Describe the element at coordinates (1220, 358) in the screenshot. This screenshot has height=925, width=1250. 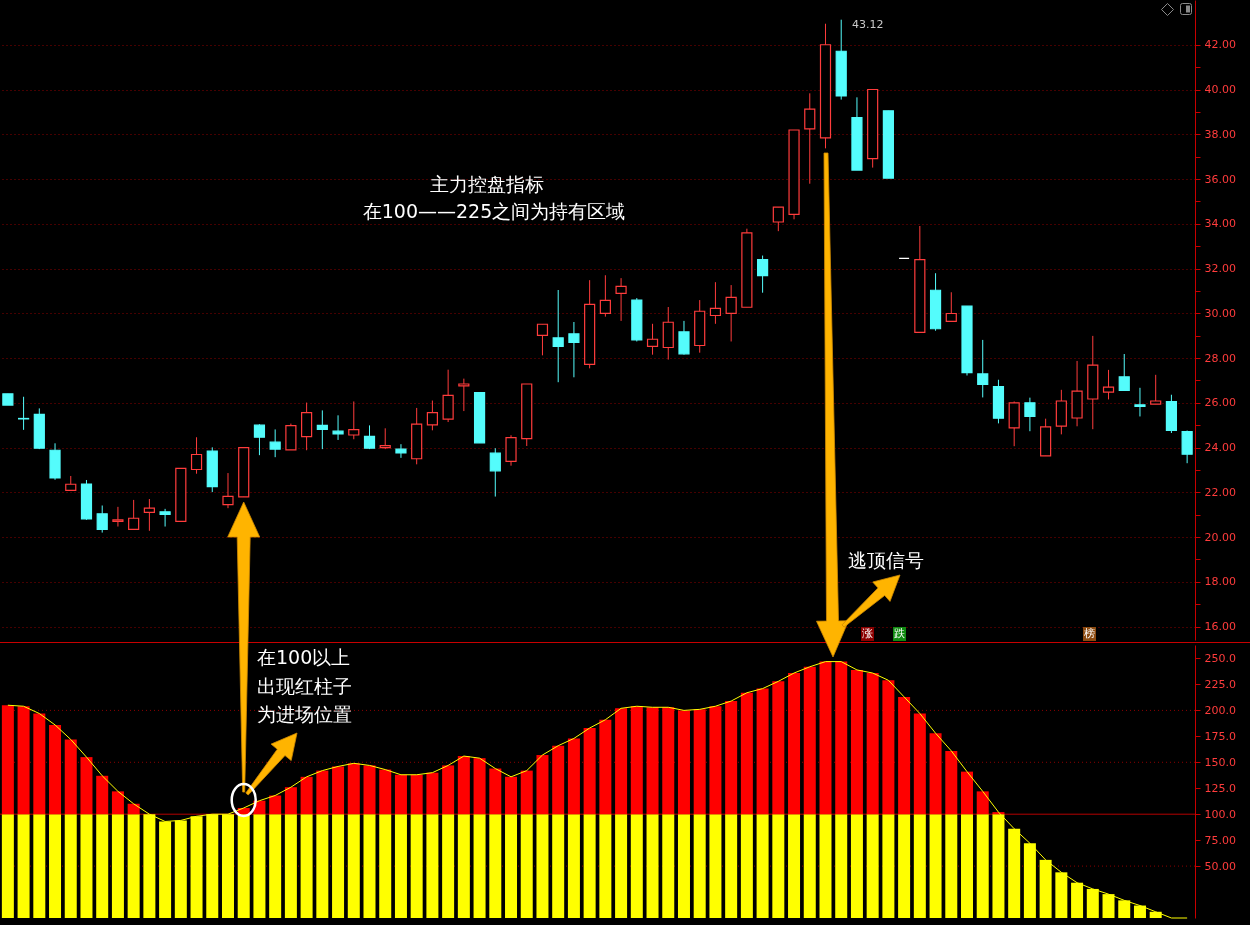
I see `y-tick-label: 28.00` at that location.